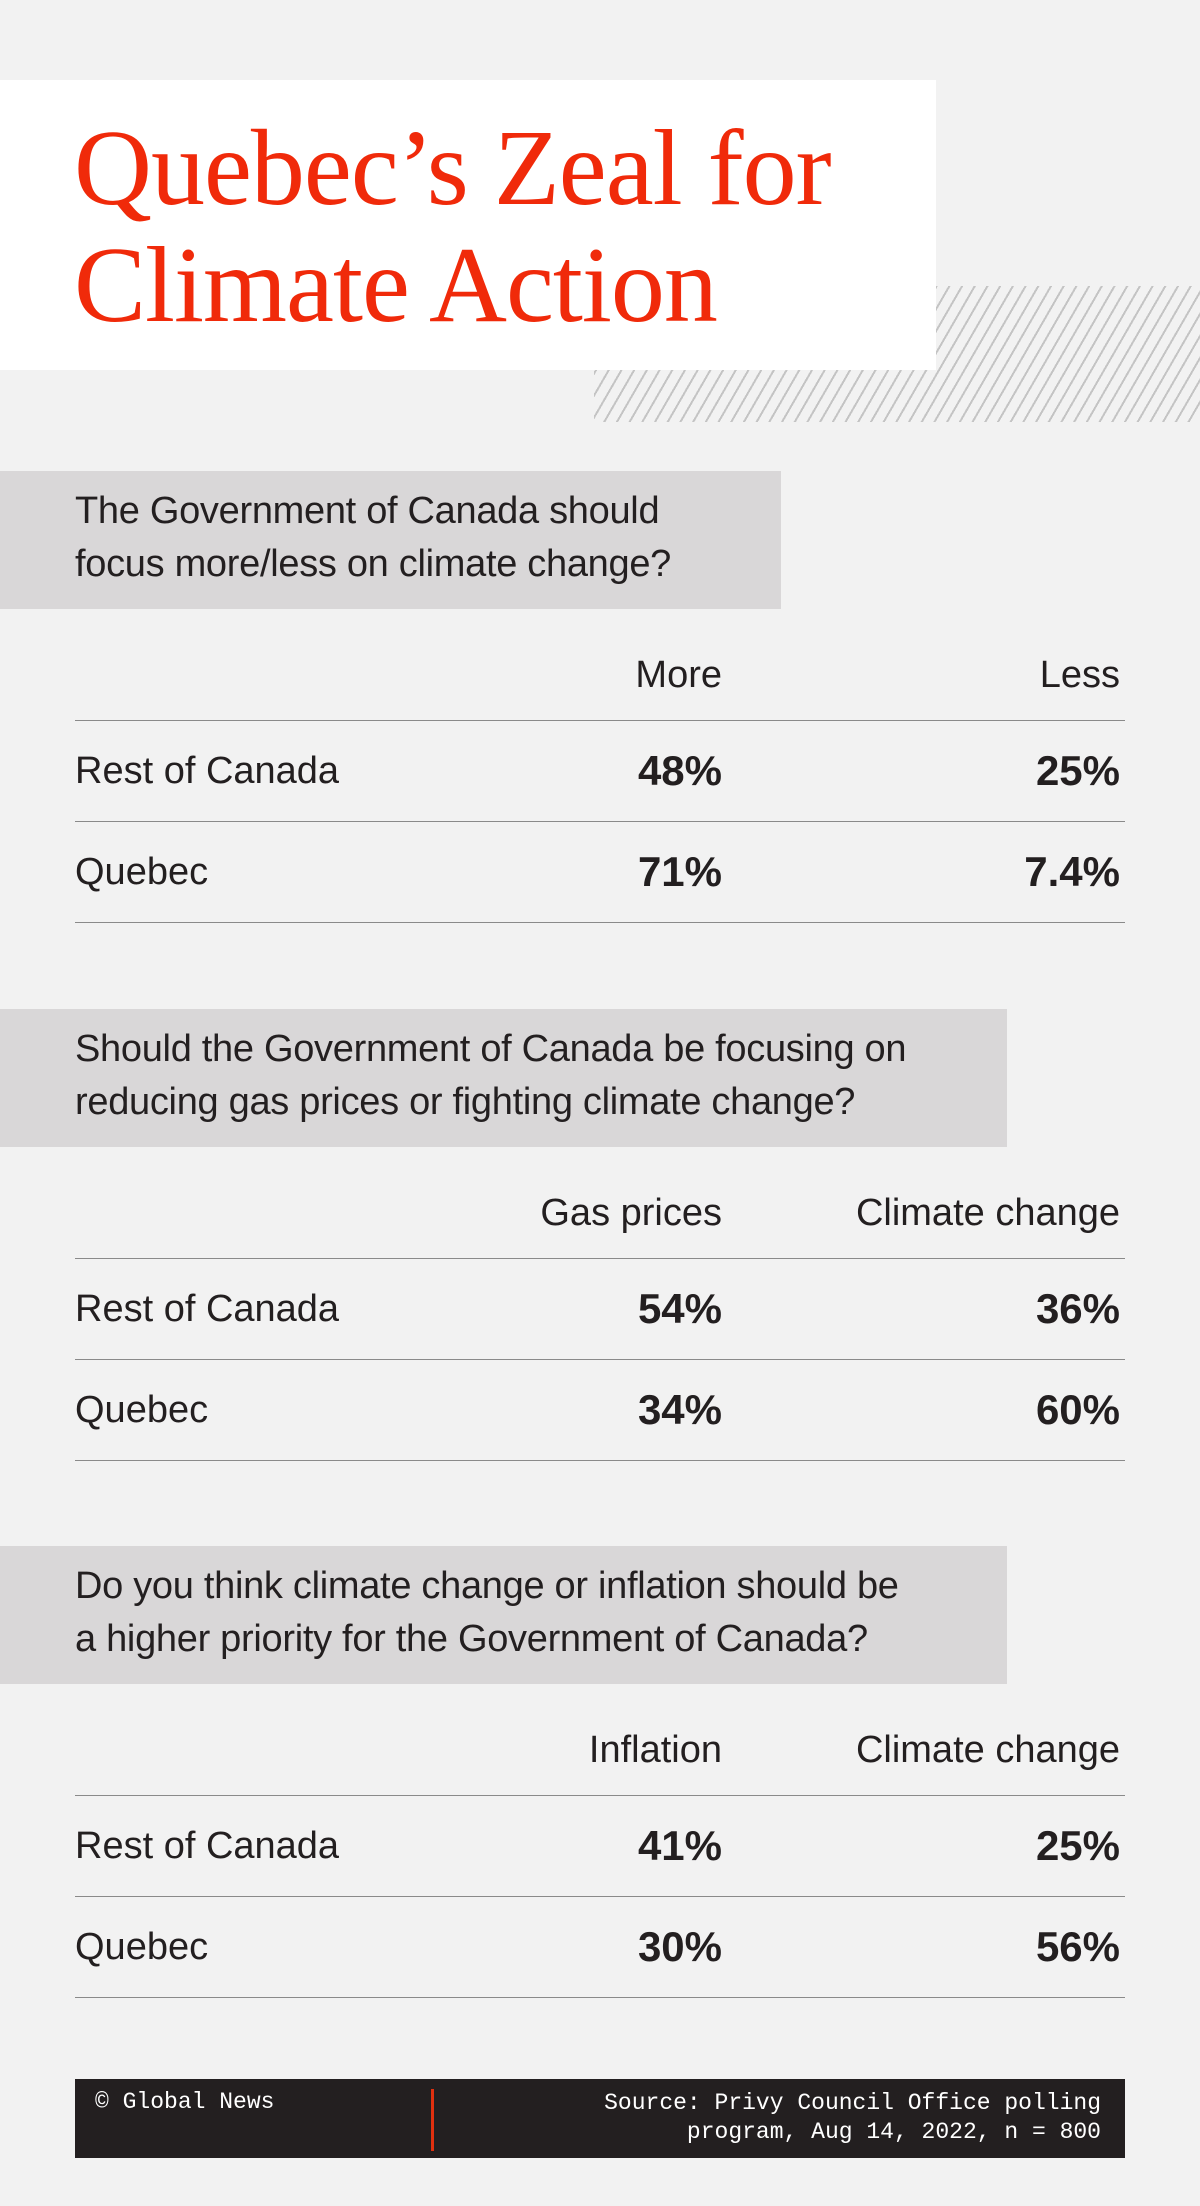  I want to click on table-row: Rest of Canada 41% 25%, so click(600, 1846).